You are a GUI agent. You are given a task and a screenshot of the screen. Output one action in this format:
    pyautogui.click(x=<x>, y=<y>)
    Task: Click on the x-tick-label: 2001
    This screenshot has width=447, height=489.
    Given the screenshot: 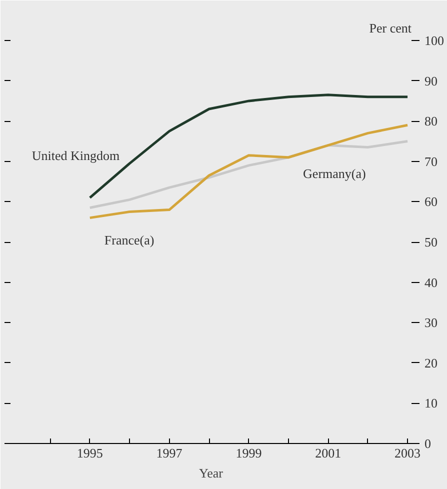 What is the action you would take?
    pyautogui.click(x=328, y=453)
    